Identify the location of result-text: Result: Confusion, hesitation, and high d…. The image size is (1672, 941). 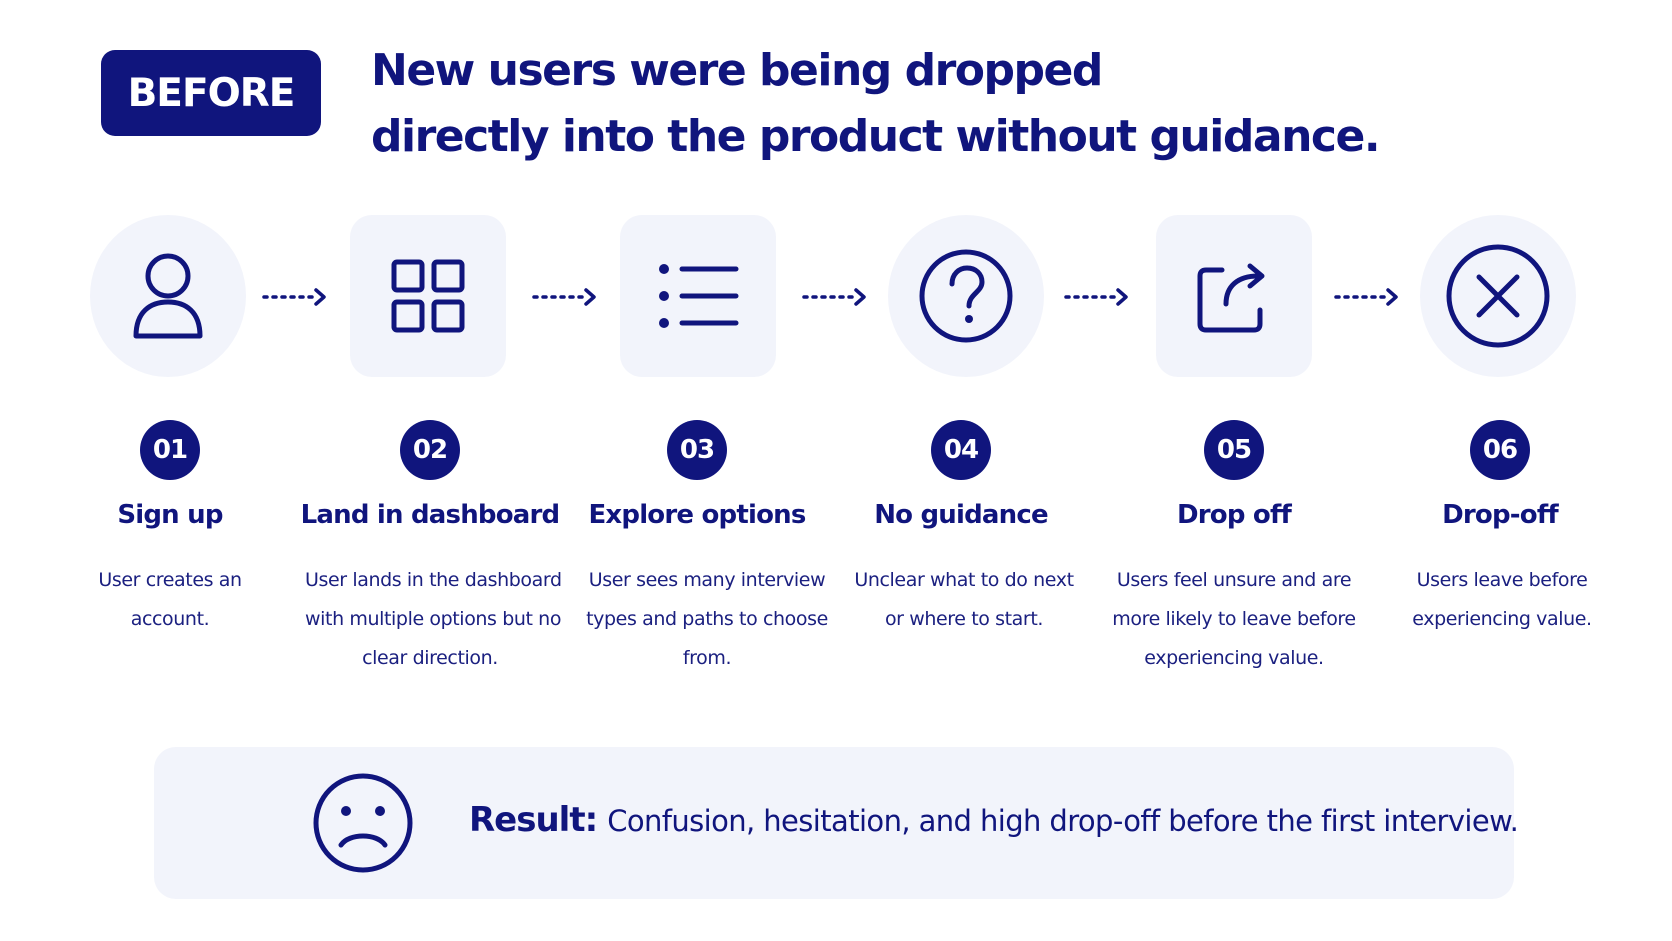
(994, 820).